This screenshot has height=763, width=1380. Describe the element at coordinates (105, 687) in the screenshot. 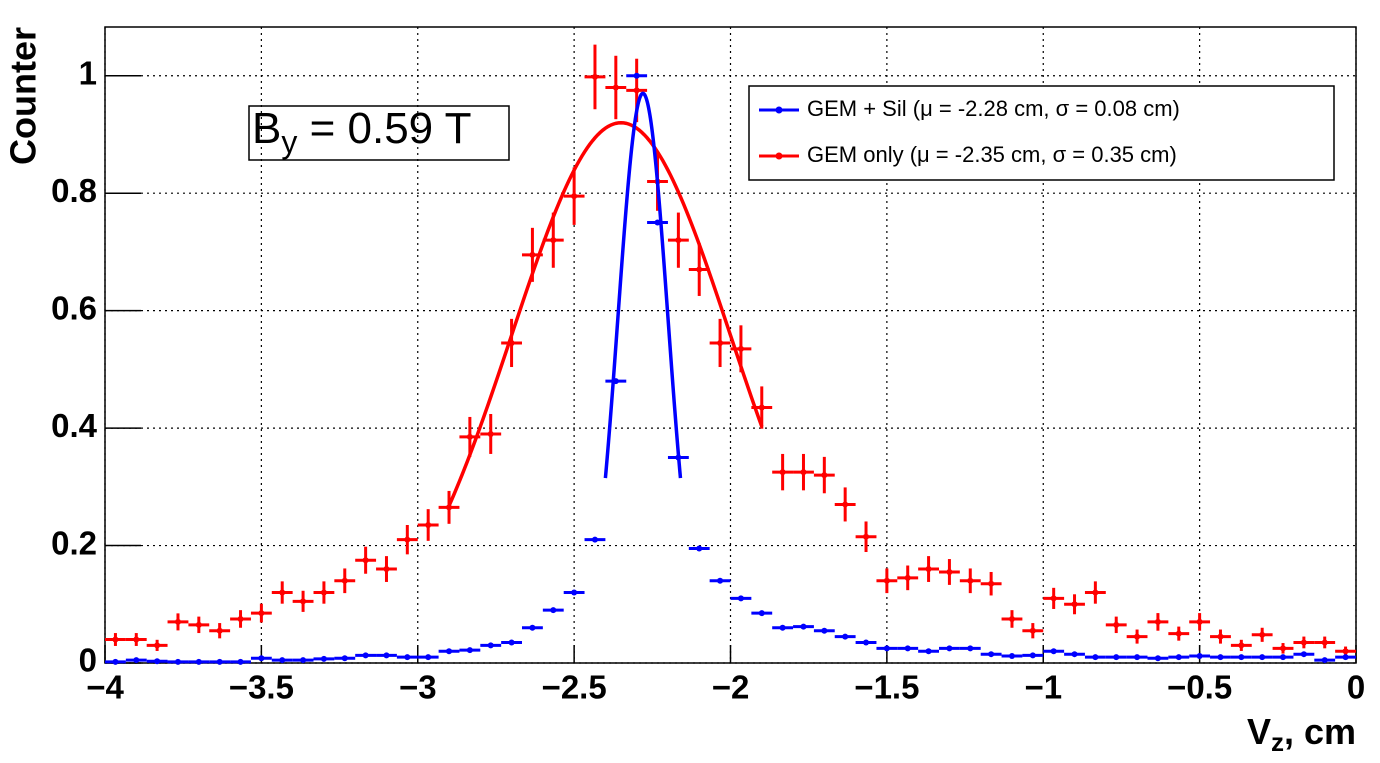

I see `x-tick-label: −4` at that location.